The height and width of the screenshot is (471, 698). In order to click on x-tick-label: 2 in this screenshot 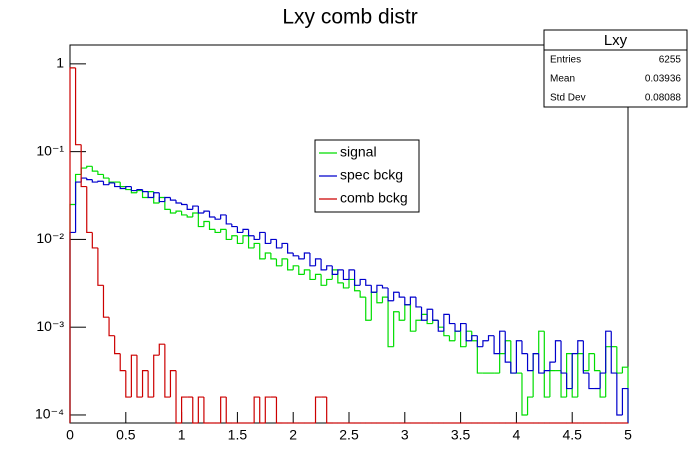, I will do `click(293, 435)`.